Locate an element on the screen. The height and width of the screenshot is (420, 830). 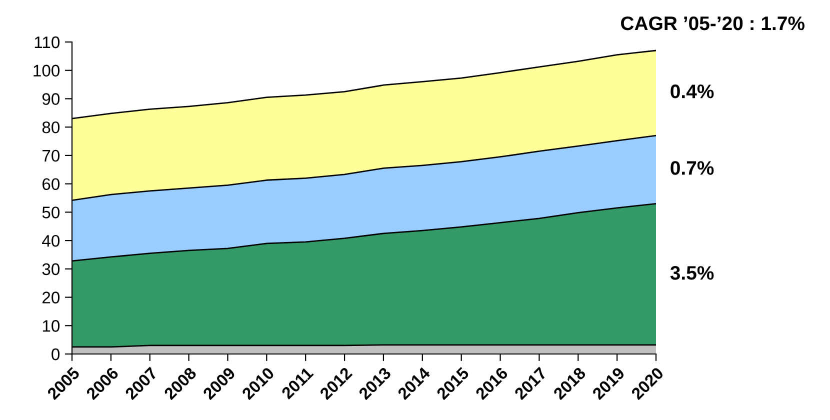
y-tick-label: 40 is located at coordinates (51, 240).